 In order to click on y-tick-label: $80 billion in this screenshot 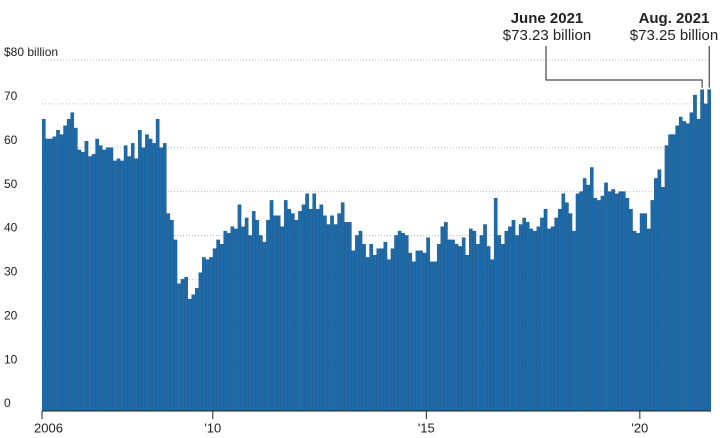, I will do `click(31, 52)`.